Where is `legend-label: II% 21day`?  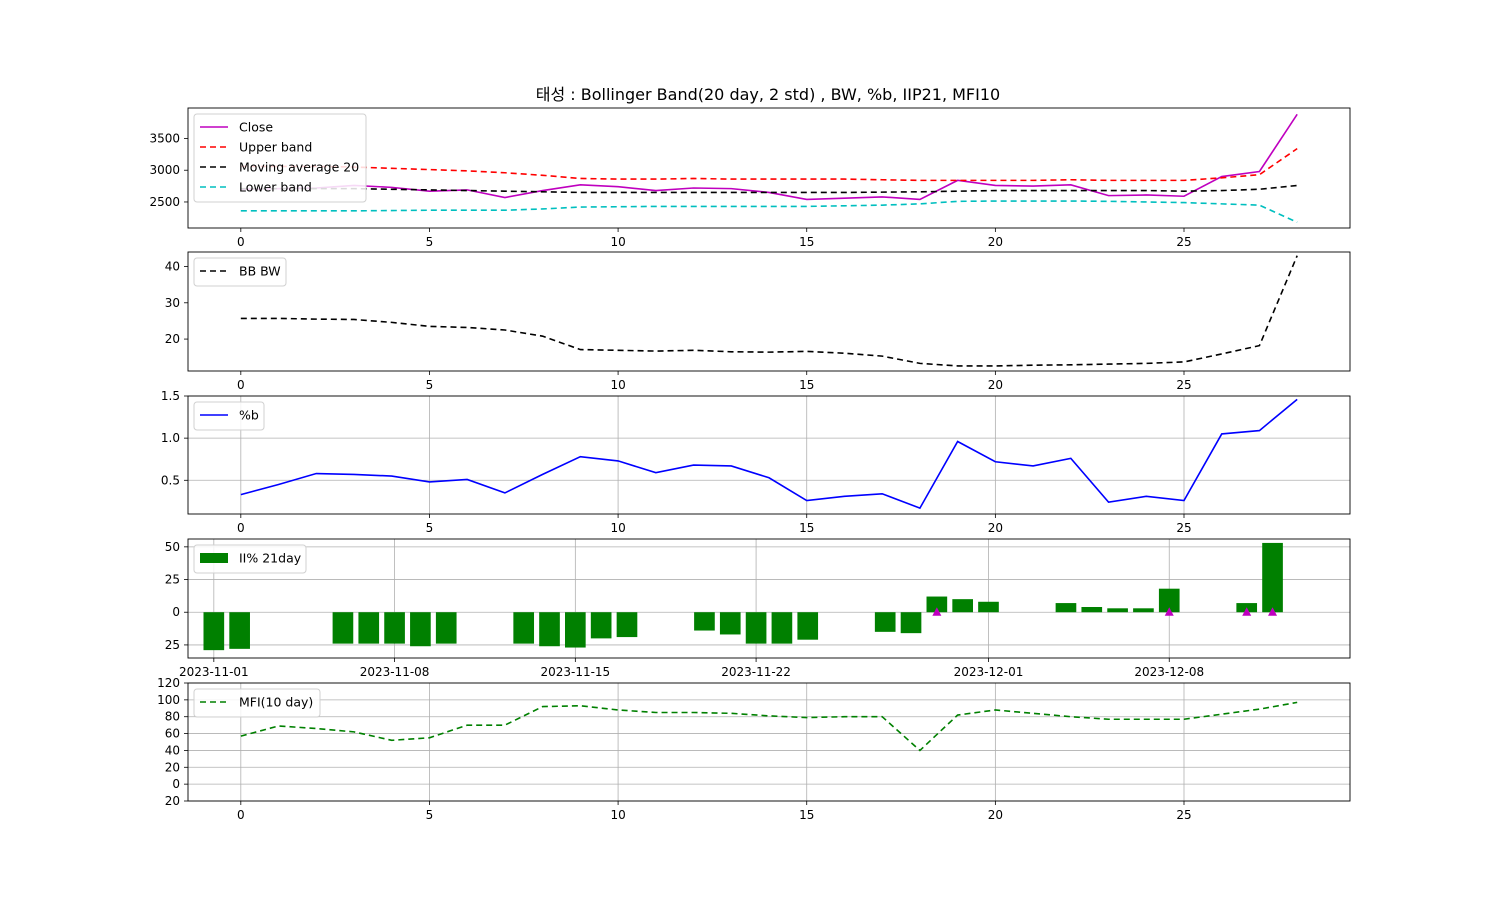 legend-label: II% 21day is located at coordinates (270, 558).